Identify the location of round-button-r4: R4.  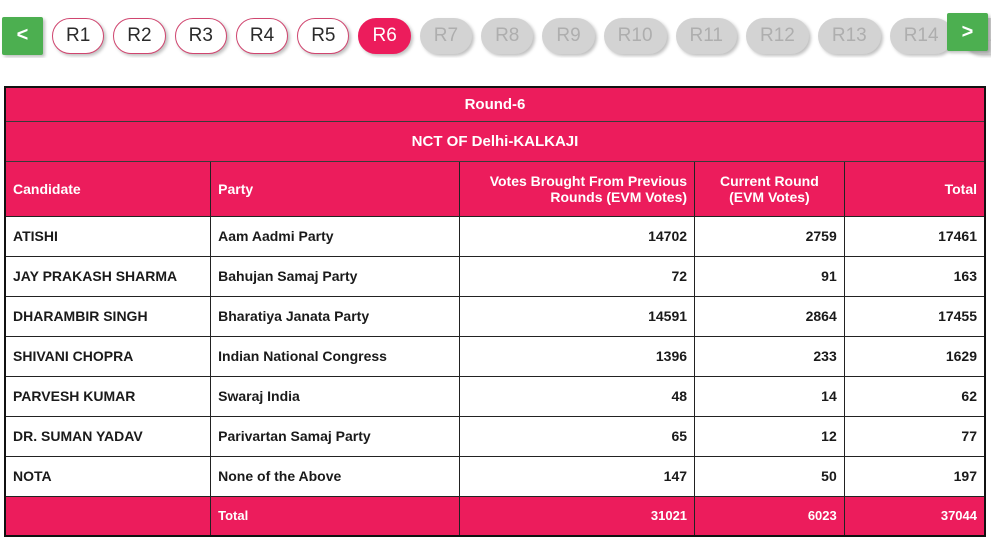
(262, 35).